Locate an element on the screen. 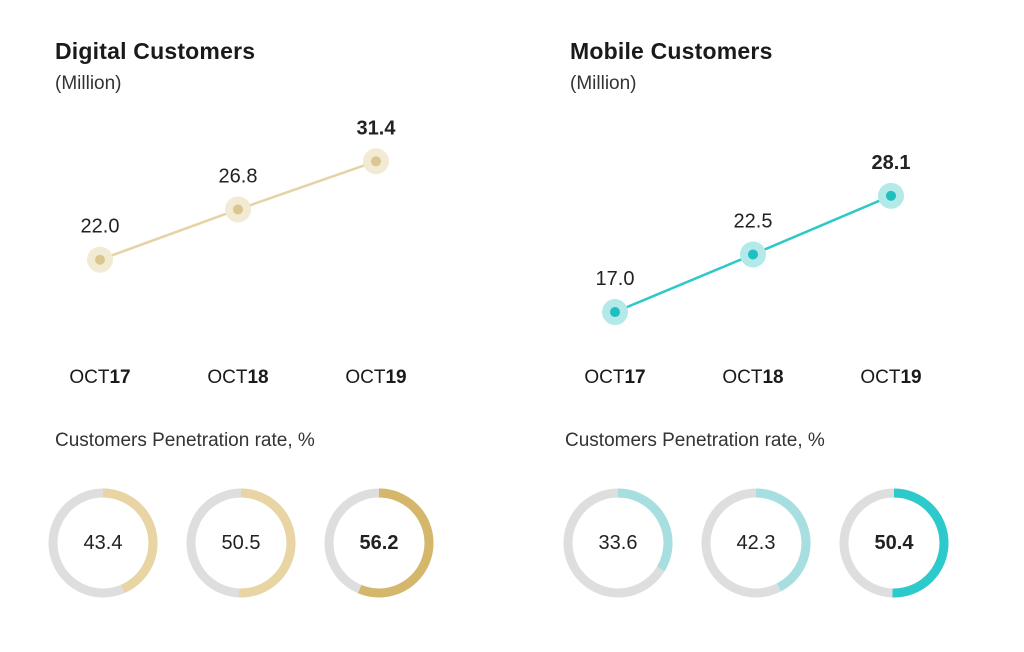 The height and width of the screenshot is (652, 1024). data-label: 26.8 is located at coordinates (238, 176).